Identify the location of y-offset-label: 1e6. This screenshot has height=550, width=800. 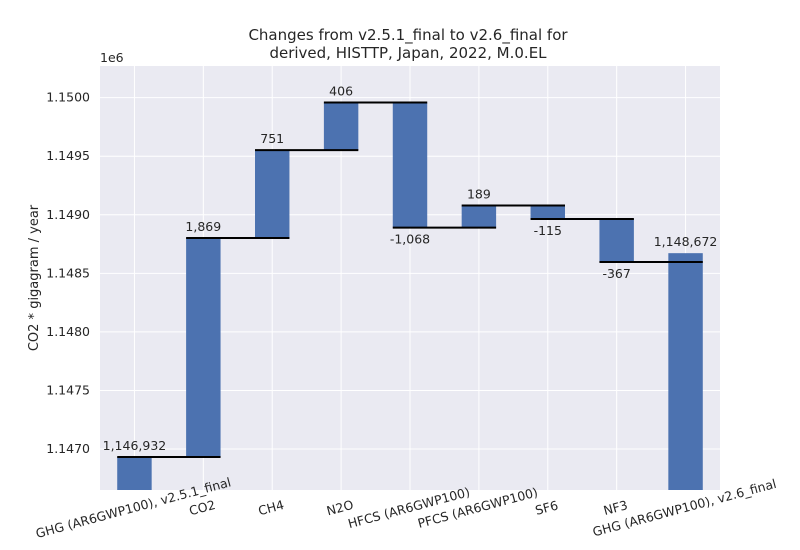
(112, 57).